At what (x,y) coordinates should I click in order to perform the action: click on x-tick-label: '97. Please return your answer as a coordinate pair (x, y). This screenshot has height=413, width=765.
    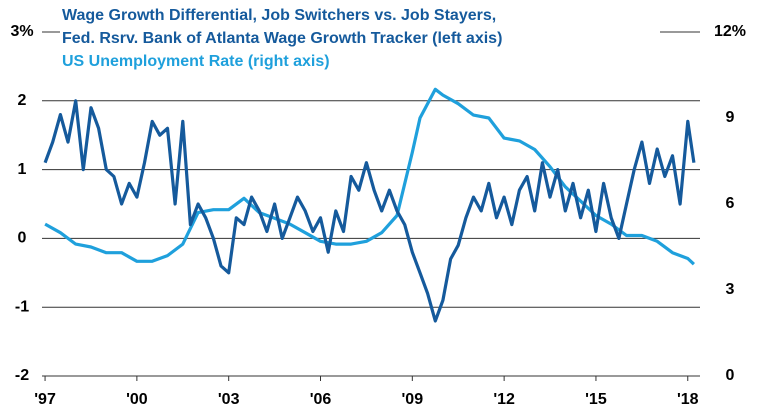
    Looking at the image, I should click on (45, 399).